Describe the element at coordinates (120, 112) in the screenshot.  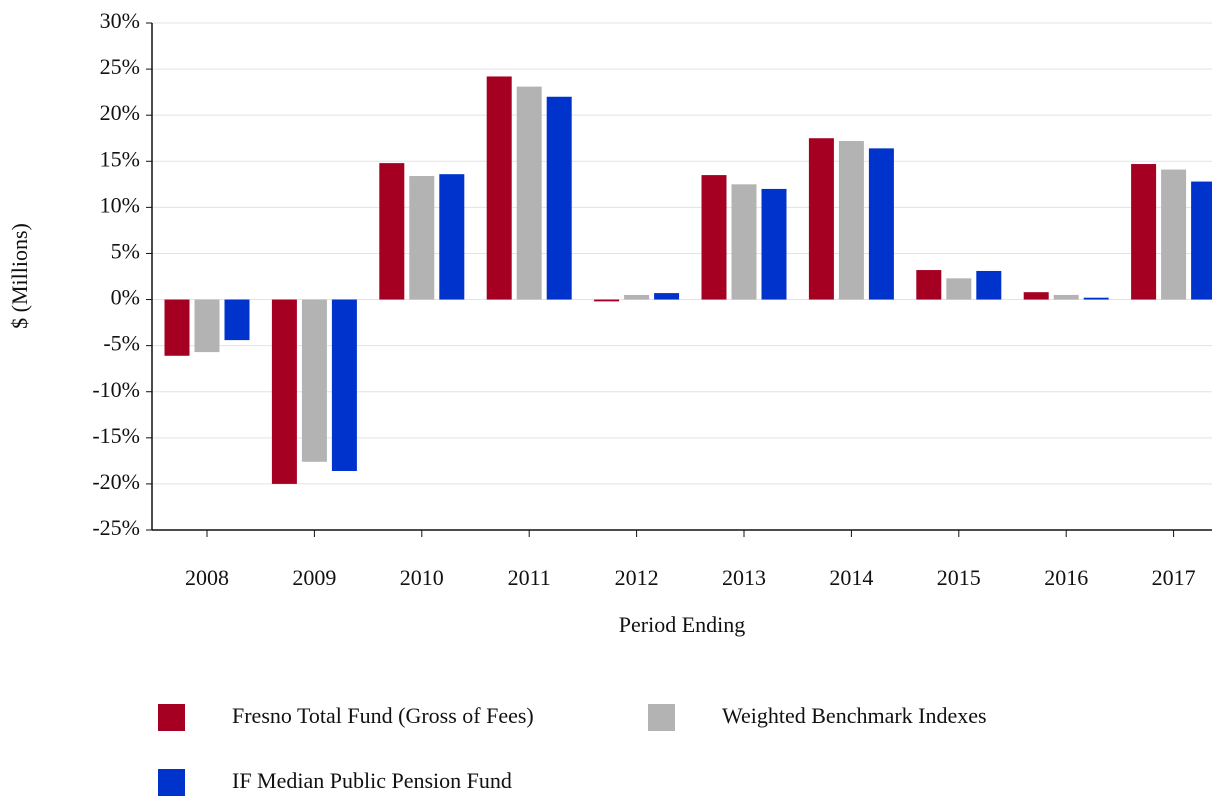
I see `y-tick-label: 20%` at that location.